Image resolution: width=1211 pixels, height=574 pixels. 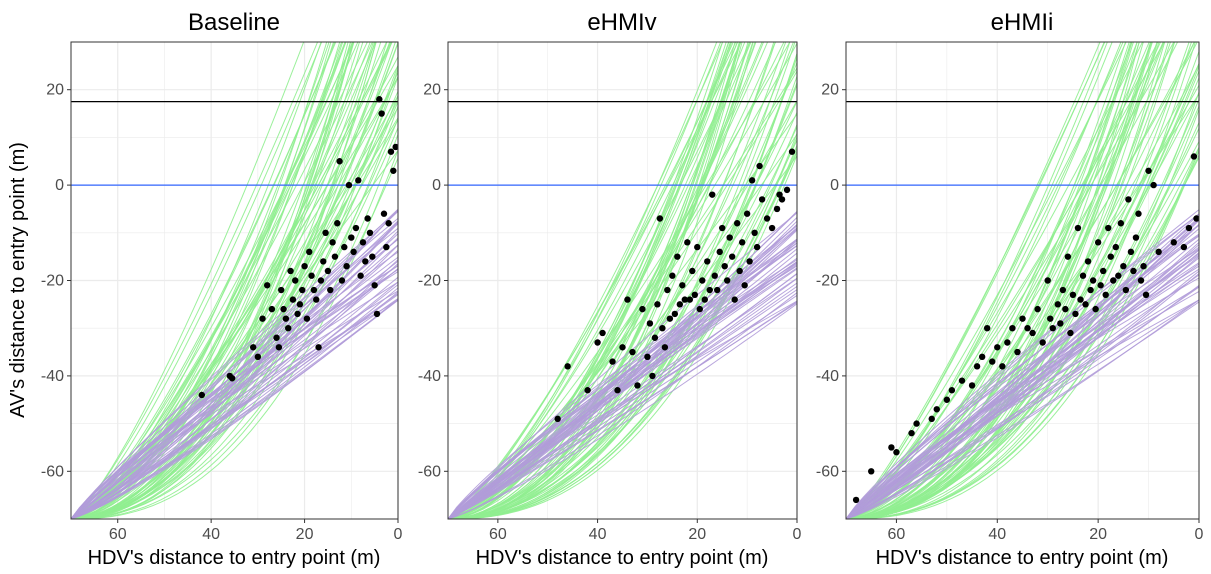 I want to click on x-axis-title-baseline: HDV's distance to entry point (m), so click(x=234, y=558).